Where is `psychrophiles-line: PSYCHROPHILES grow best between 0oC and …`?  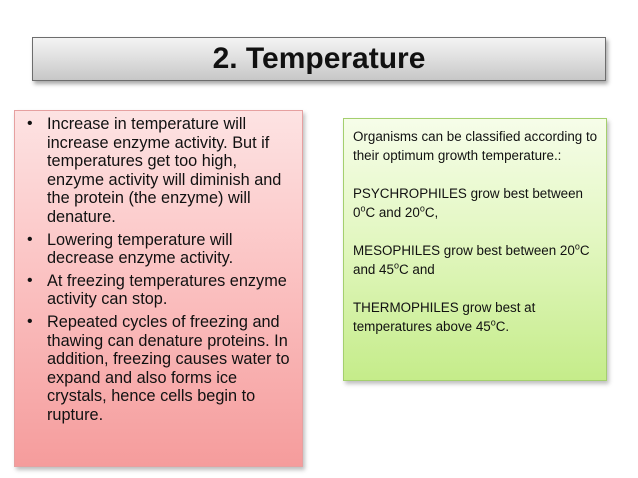
psychrophiles-line: PSYCHROPHILES grow best between 0oC and … is located at coordinates (475, 203).